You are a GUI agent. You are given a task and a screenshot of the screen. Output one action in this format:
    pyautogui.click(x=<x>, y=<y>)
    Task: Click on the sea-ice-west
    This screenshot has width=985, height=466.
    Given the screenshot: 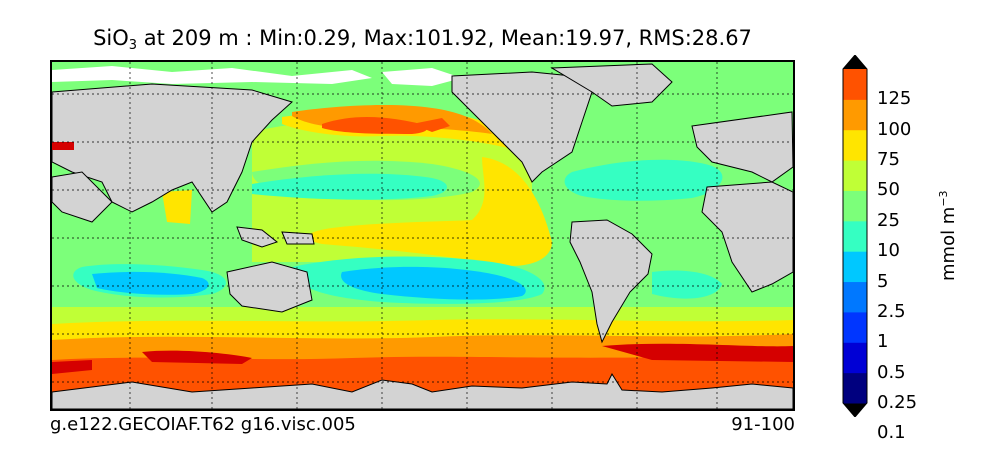 What is the action you would take?
    pyautogui.click(x=212, y=75)
    